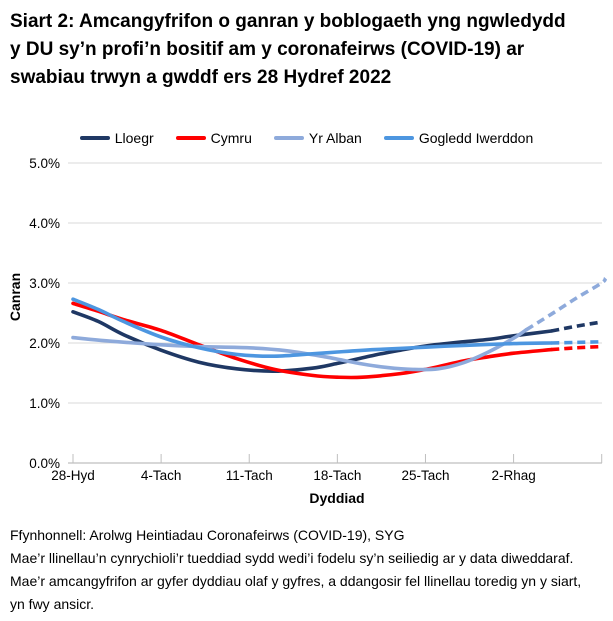 The image size is (613, 621). What do you see at coordinates (398, 138) in the screenshot?
I see `legend-line-swatch-gogledd-iwerddon` at bounding box center [398, 138].